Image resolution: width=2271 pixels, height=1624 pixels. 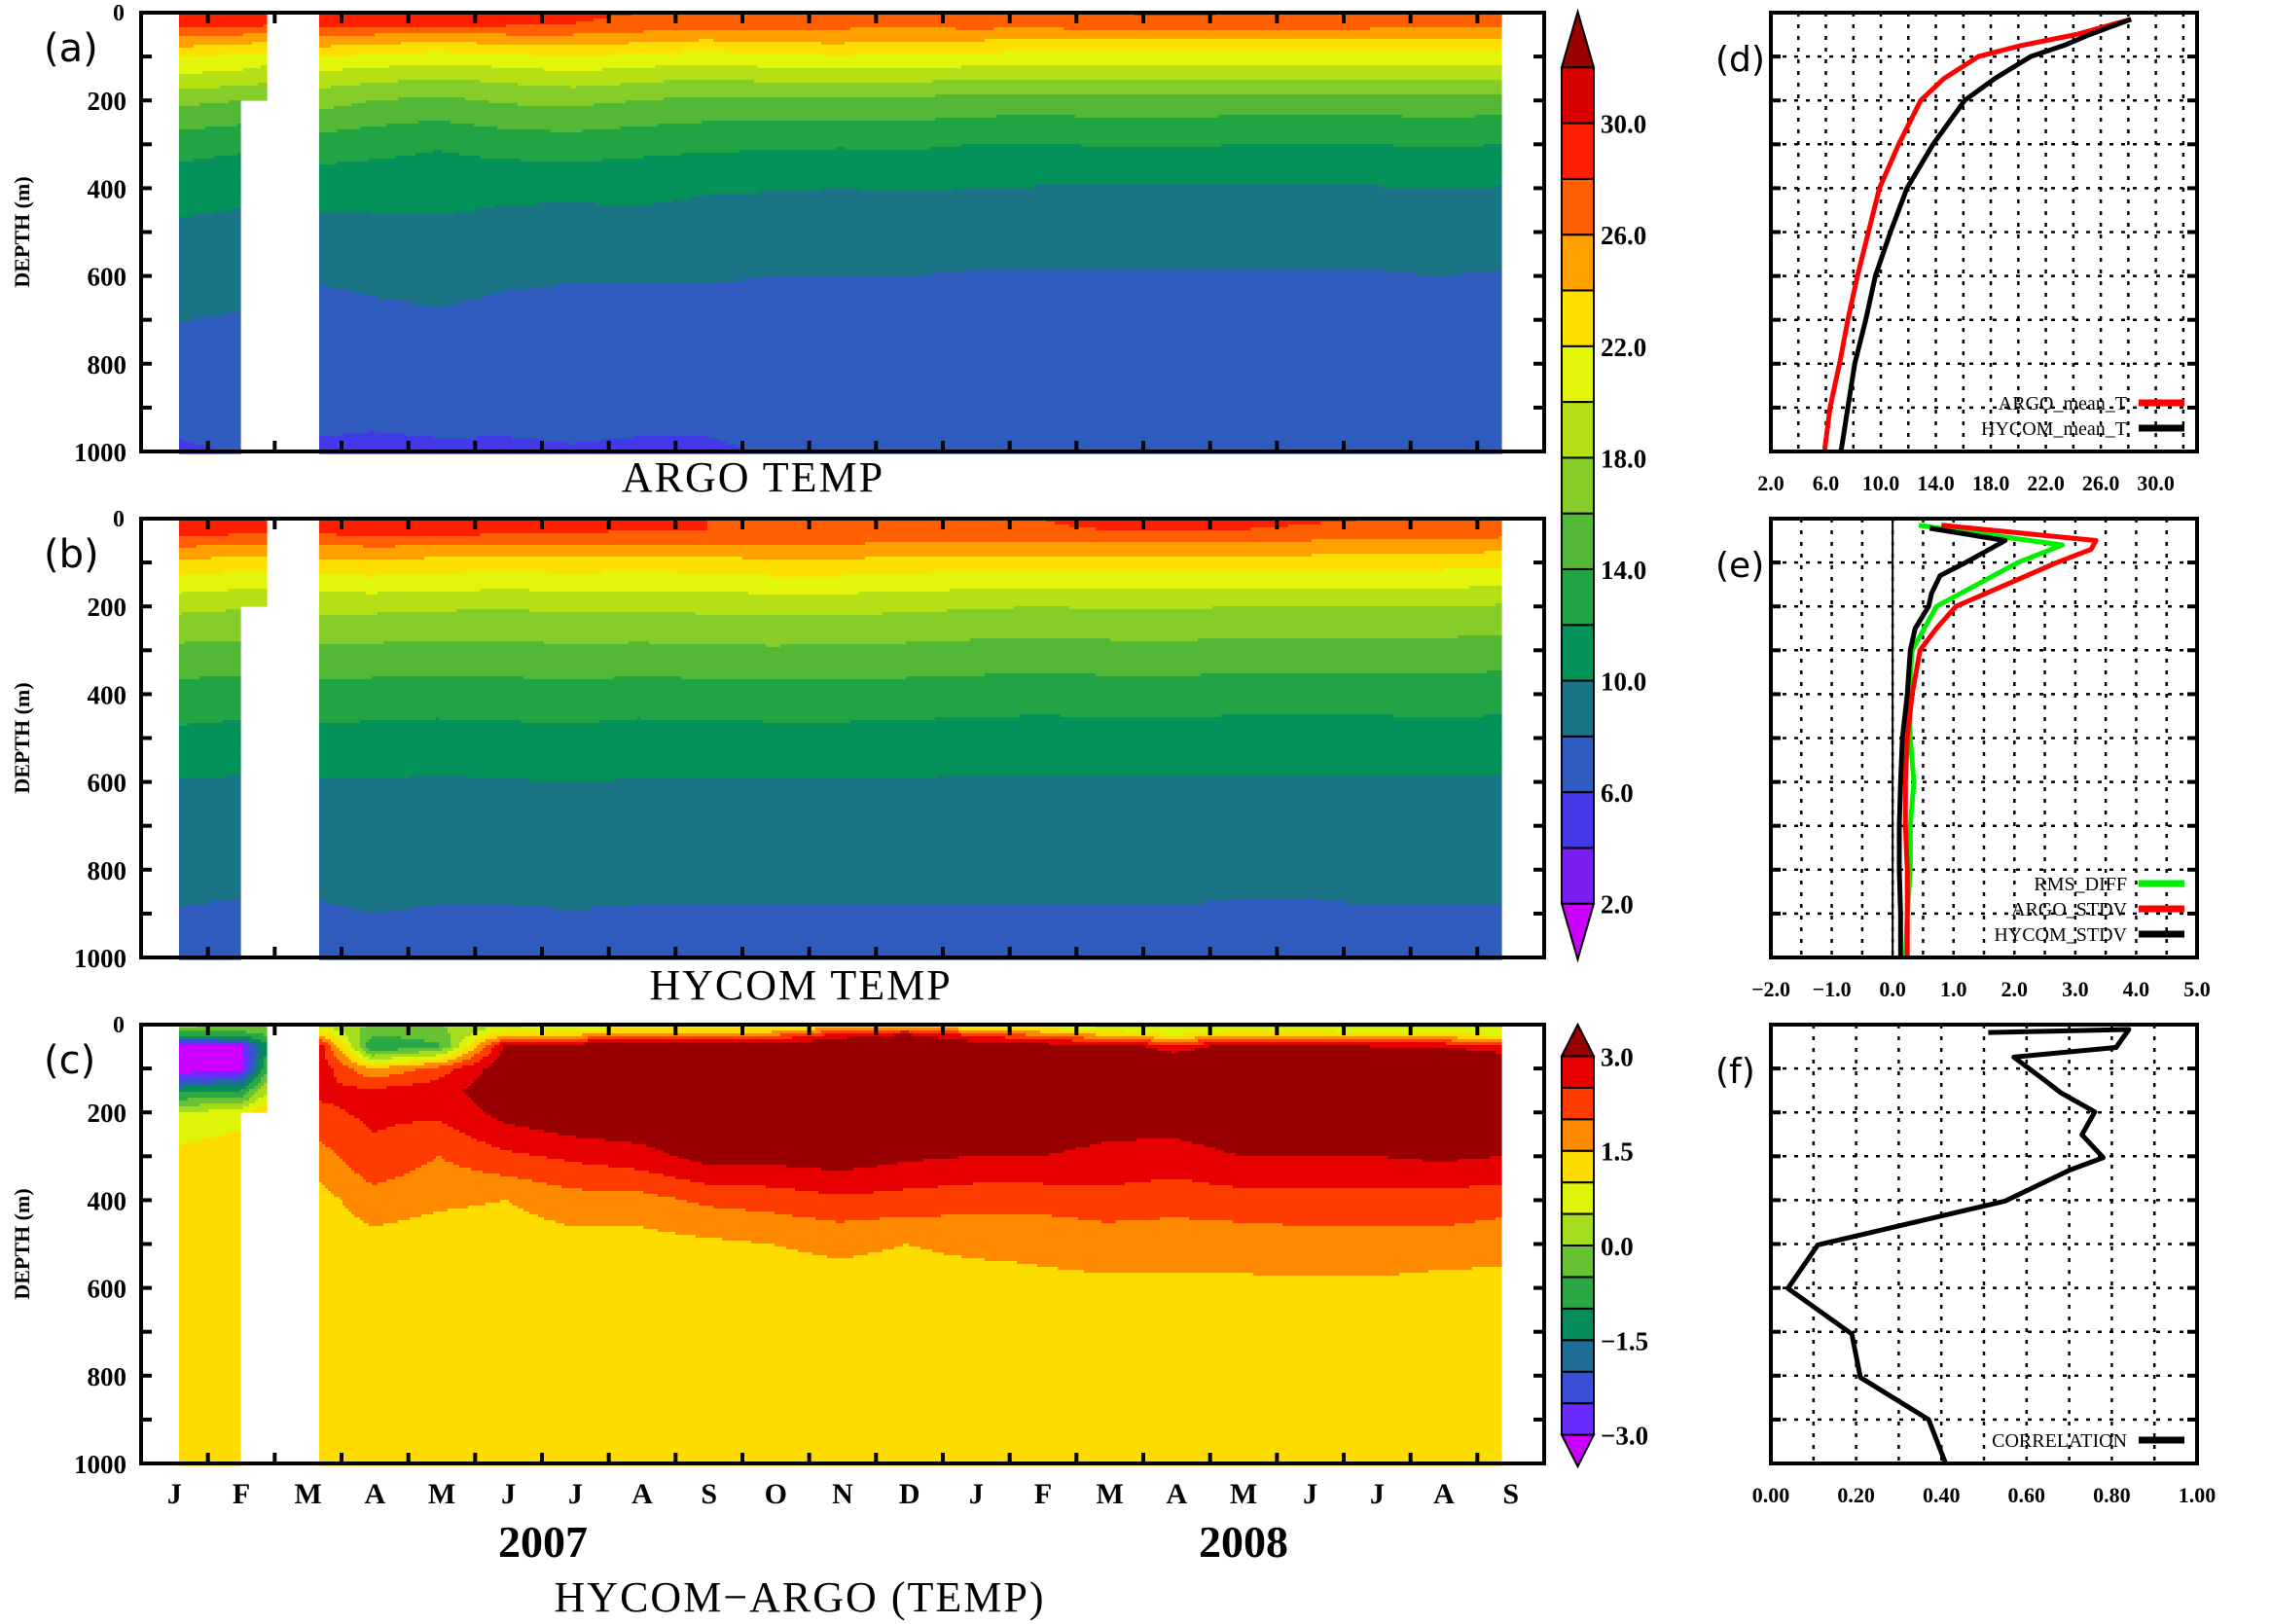 What do you see at coordinates (1623, 124) in the screenshot?
I see `colorbar-label: 30.0` at bounding box center [1623, 124].